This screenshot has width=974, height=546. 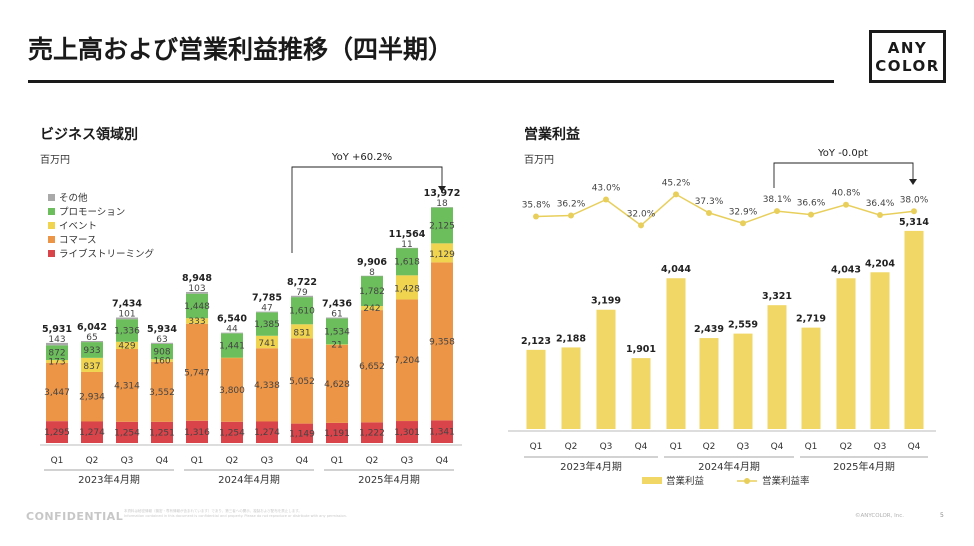 What do you see at coordinates (880, 204) in the screenshot?
I see `margin-value-label: 36.4%` at bounding box center [880, 204].